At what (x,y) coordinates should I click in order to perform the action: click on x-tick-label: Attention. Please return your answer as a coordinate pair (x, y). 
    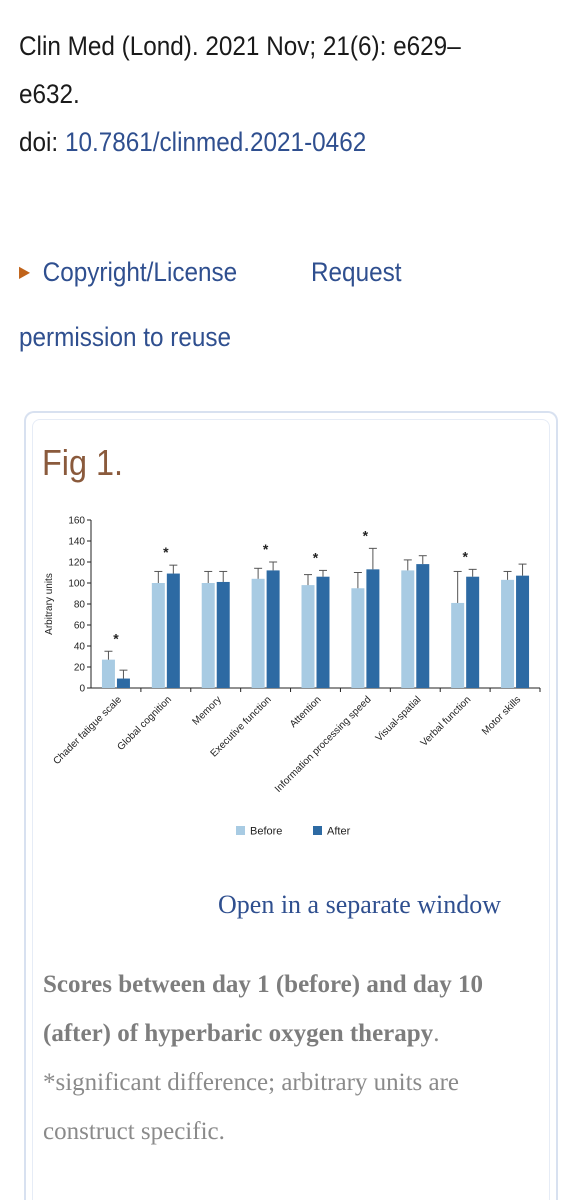
    Looking at the image, I should click on (306, 712).